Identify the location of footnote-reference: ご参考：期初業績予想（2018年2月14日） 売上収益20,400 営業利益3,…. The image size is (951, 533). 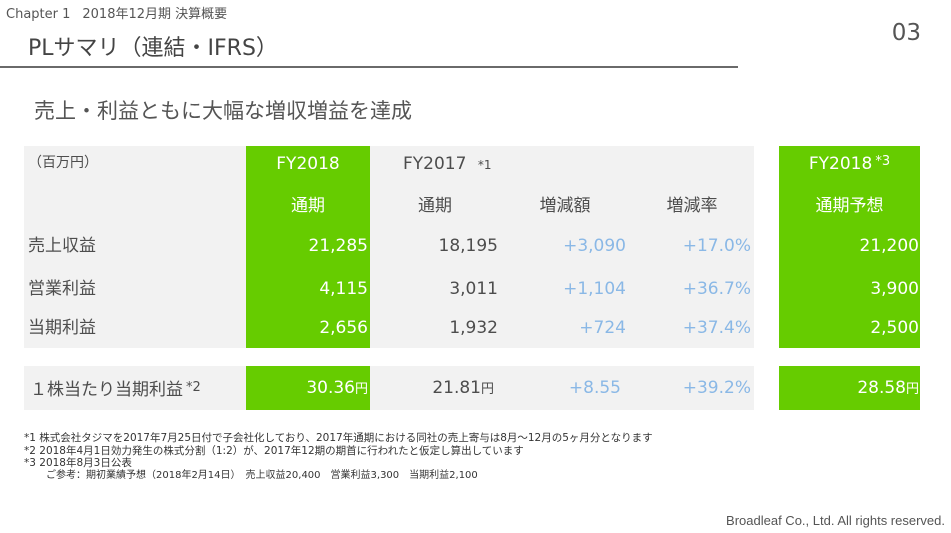
(262, 475).